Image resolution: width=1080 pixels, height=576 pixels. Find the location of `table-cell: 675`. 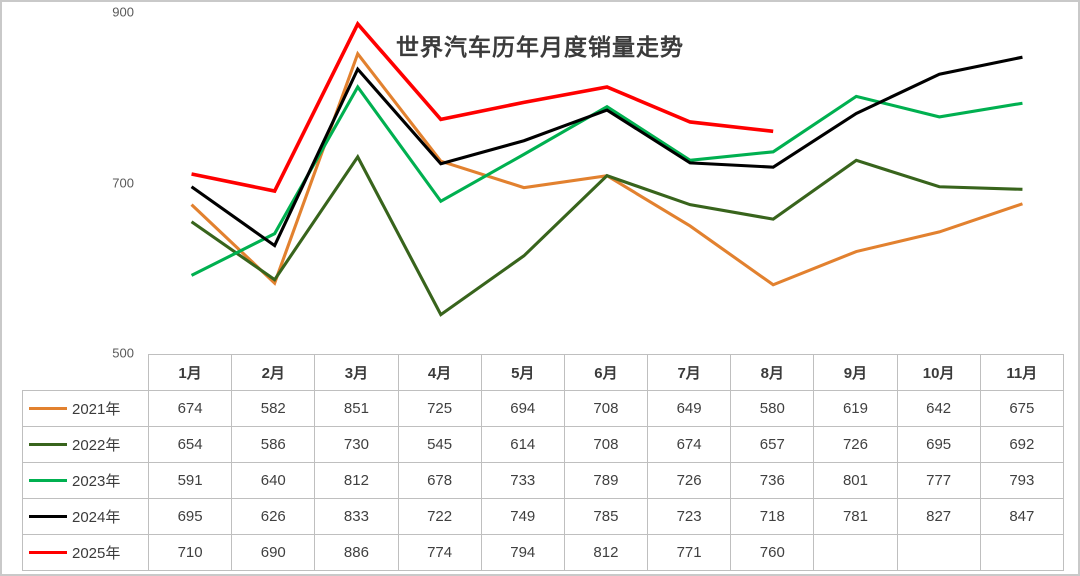

table-cell: 675 is located at coordinates (1022, 408).